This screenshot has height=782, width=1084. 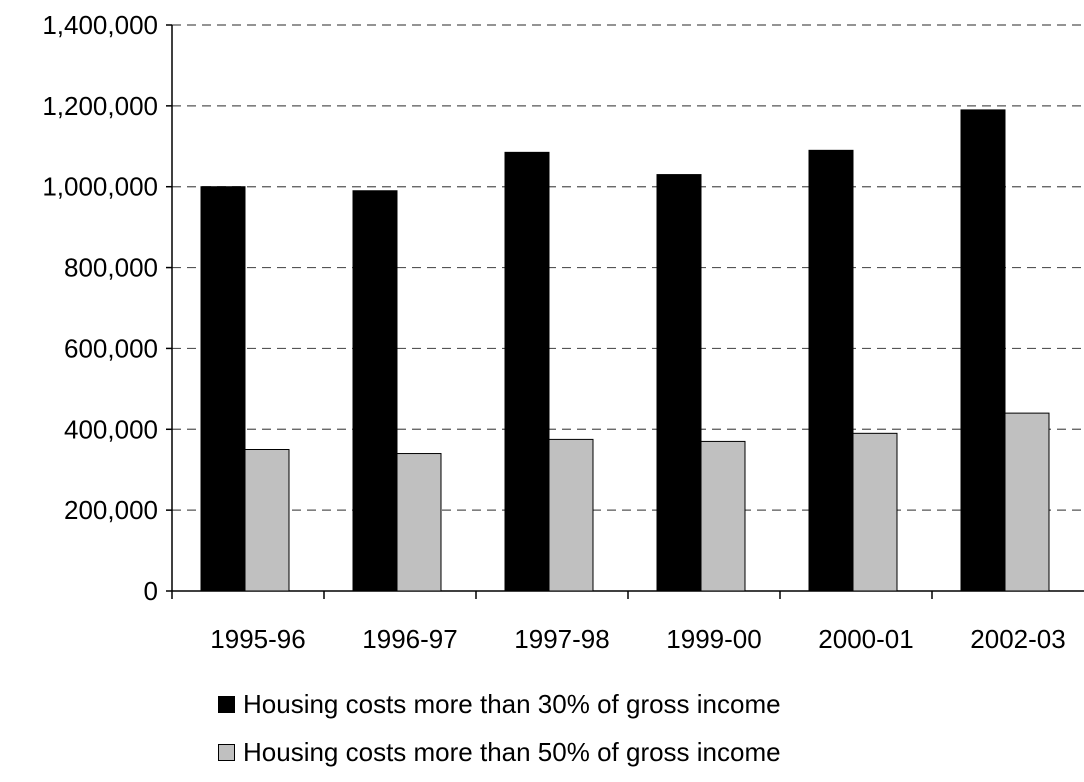 I want to click on y-tick-label: 1,200,000, so click(x=100, y=106).